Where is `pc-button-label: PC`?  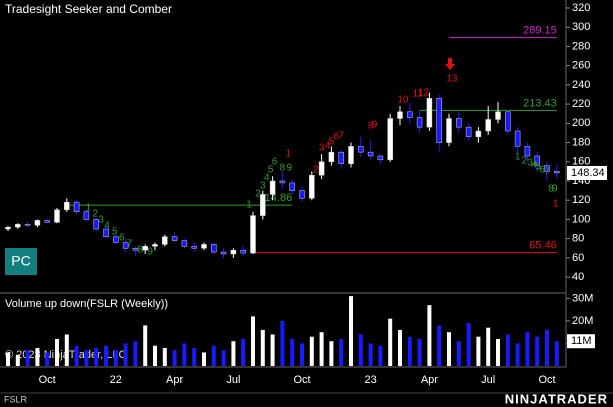
pc-button-label: PC is located at coordinates (20, 261).